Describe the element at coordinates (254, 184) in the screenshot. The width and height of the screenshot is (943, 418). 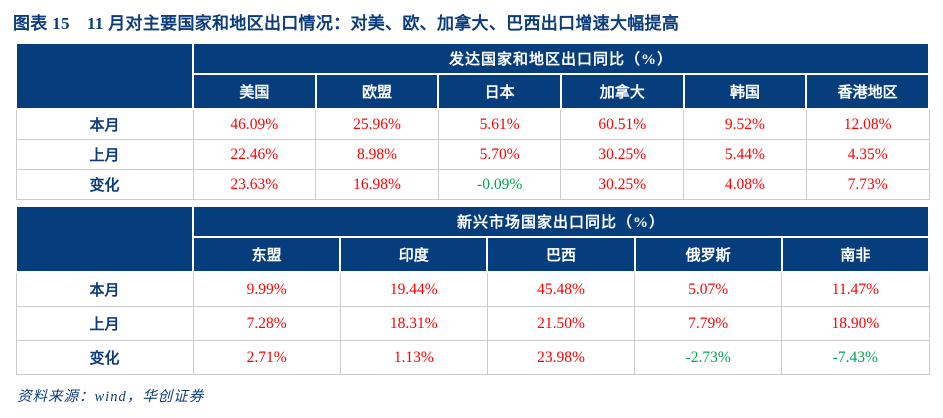
I see `table-cell: 23.63%` at that location.